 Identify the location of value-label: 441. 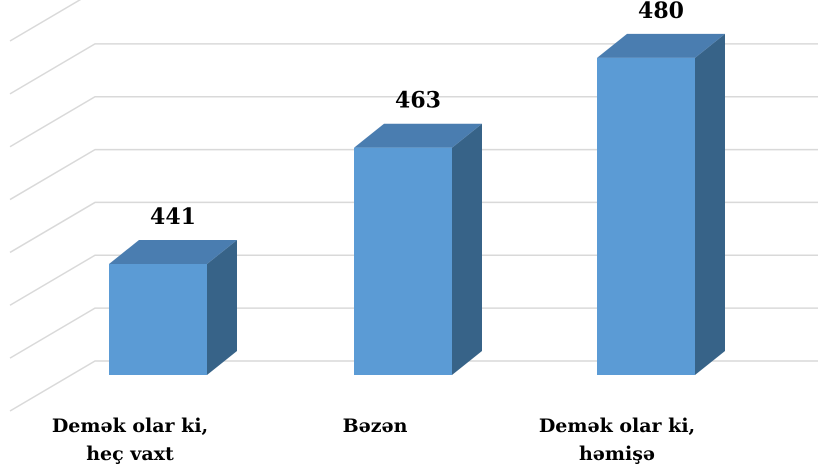
(173, 217).